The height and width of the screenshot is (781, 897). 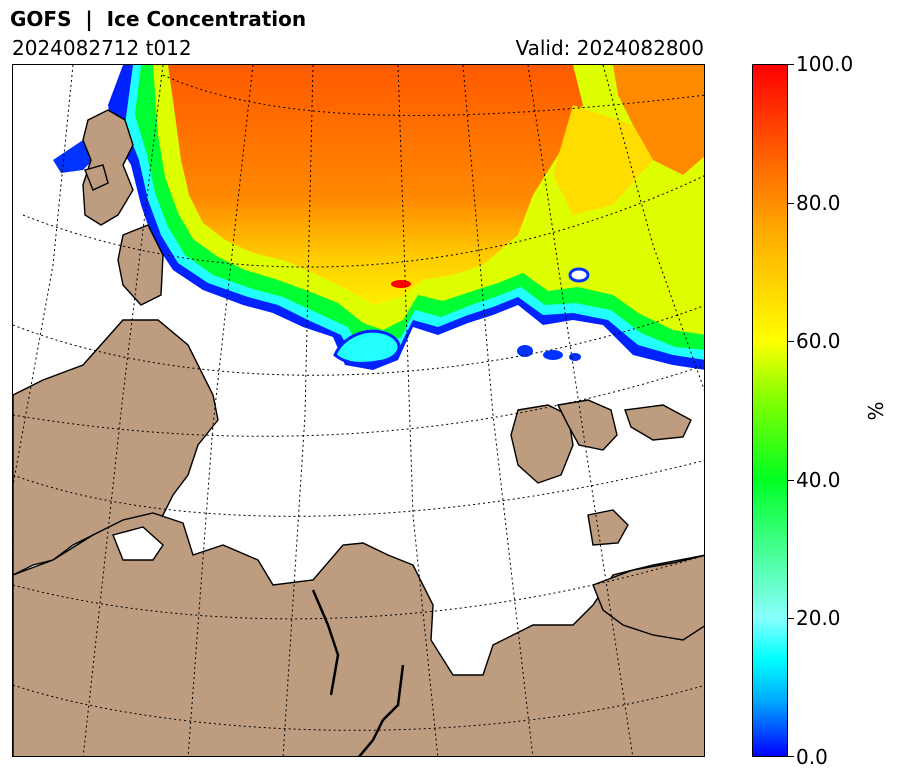 I want to click on colorbar, so click(x=770, y=410).